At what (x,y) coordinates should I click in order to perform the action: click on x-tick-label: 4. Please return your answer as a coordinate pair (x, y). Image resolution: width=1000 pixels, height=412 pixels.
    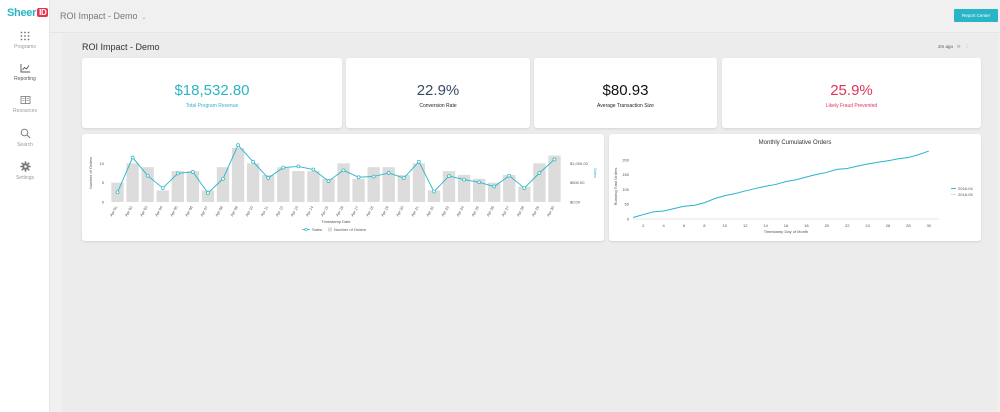
    Looking at the image, I should click on (663, 225).